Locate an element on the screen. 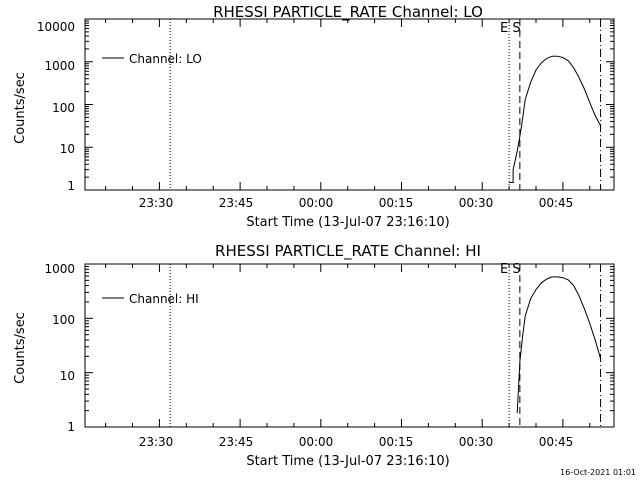  series-line-channel-hi is located at coordinates (559, 345).